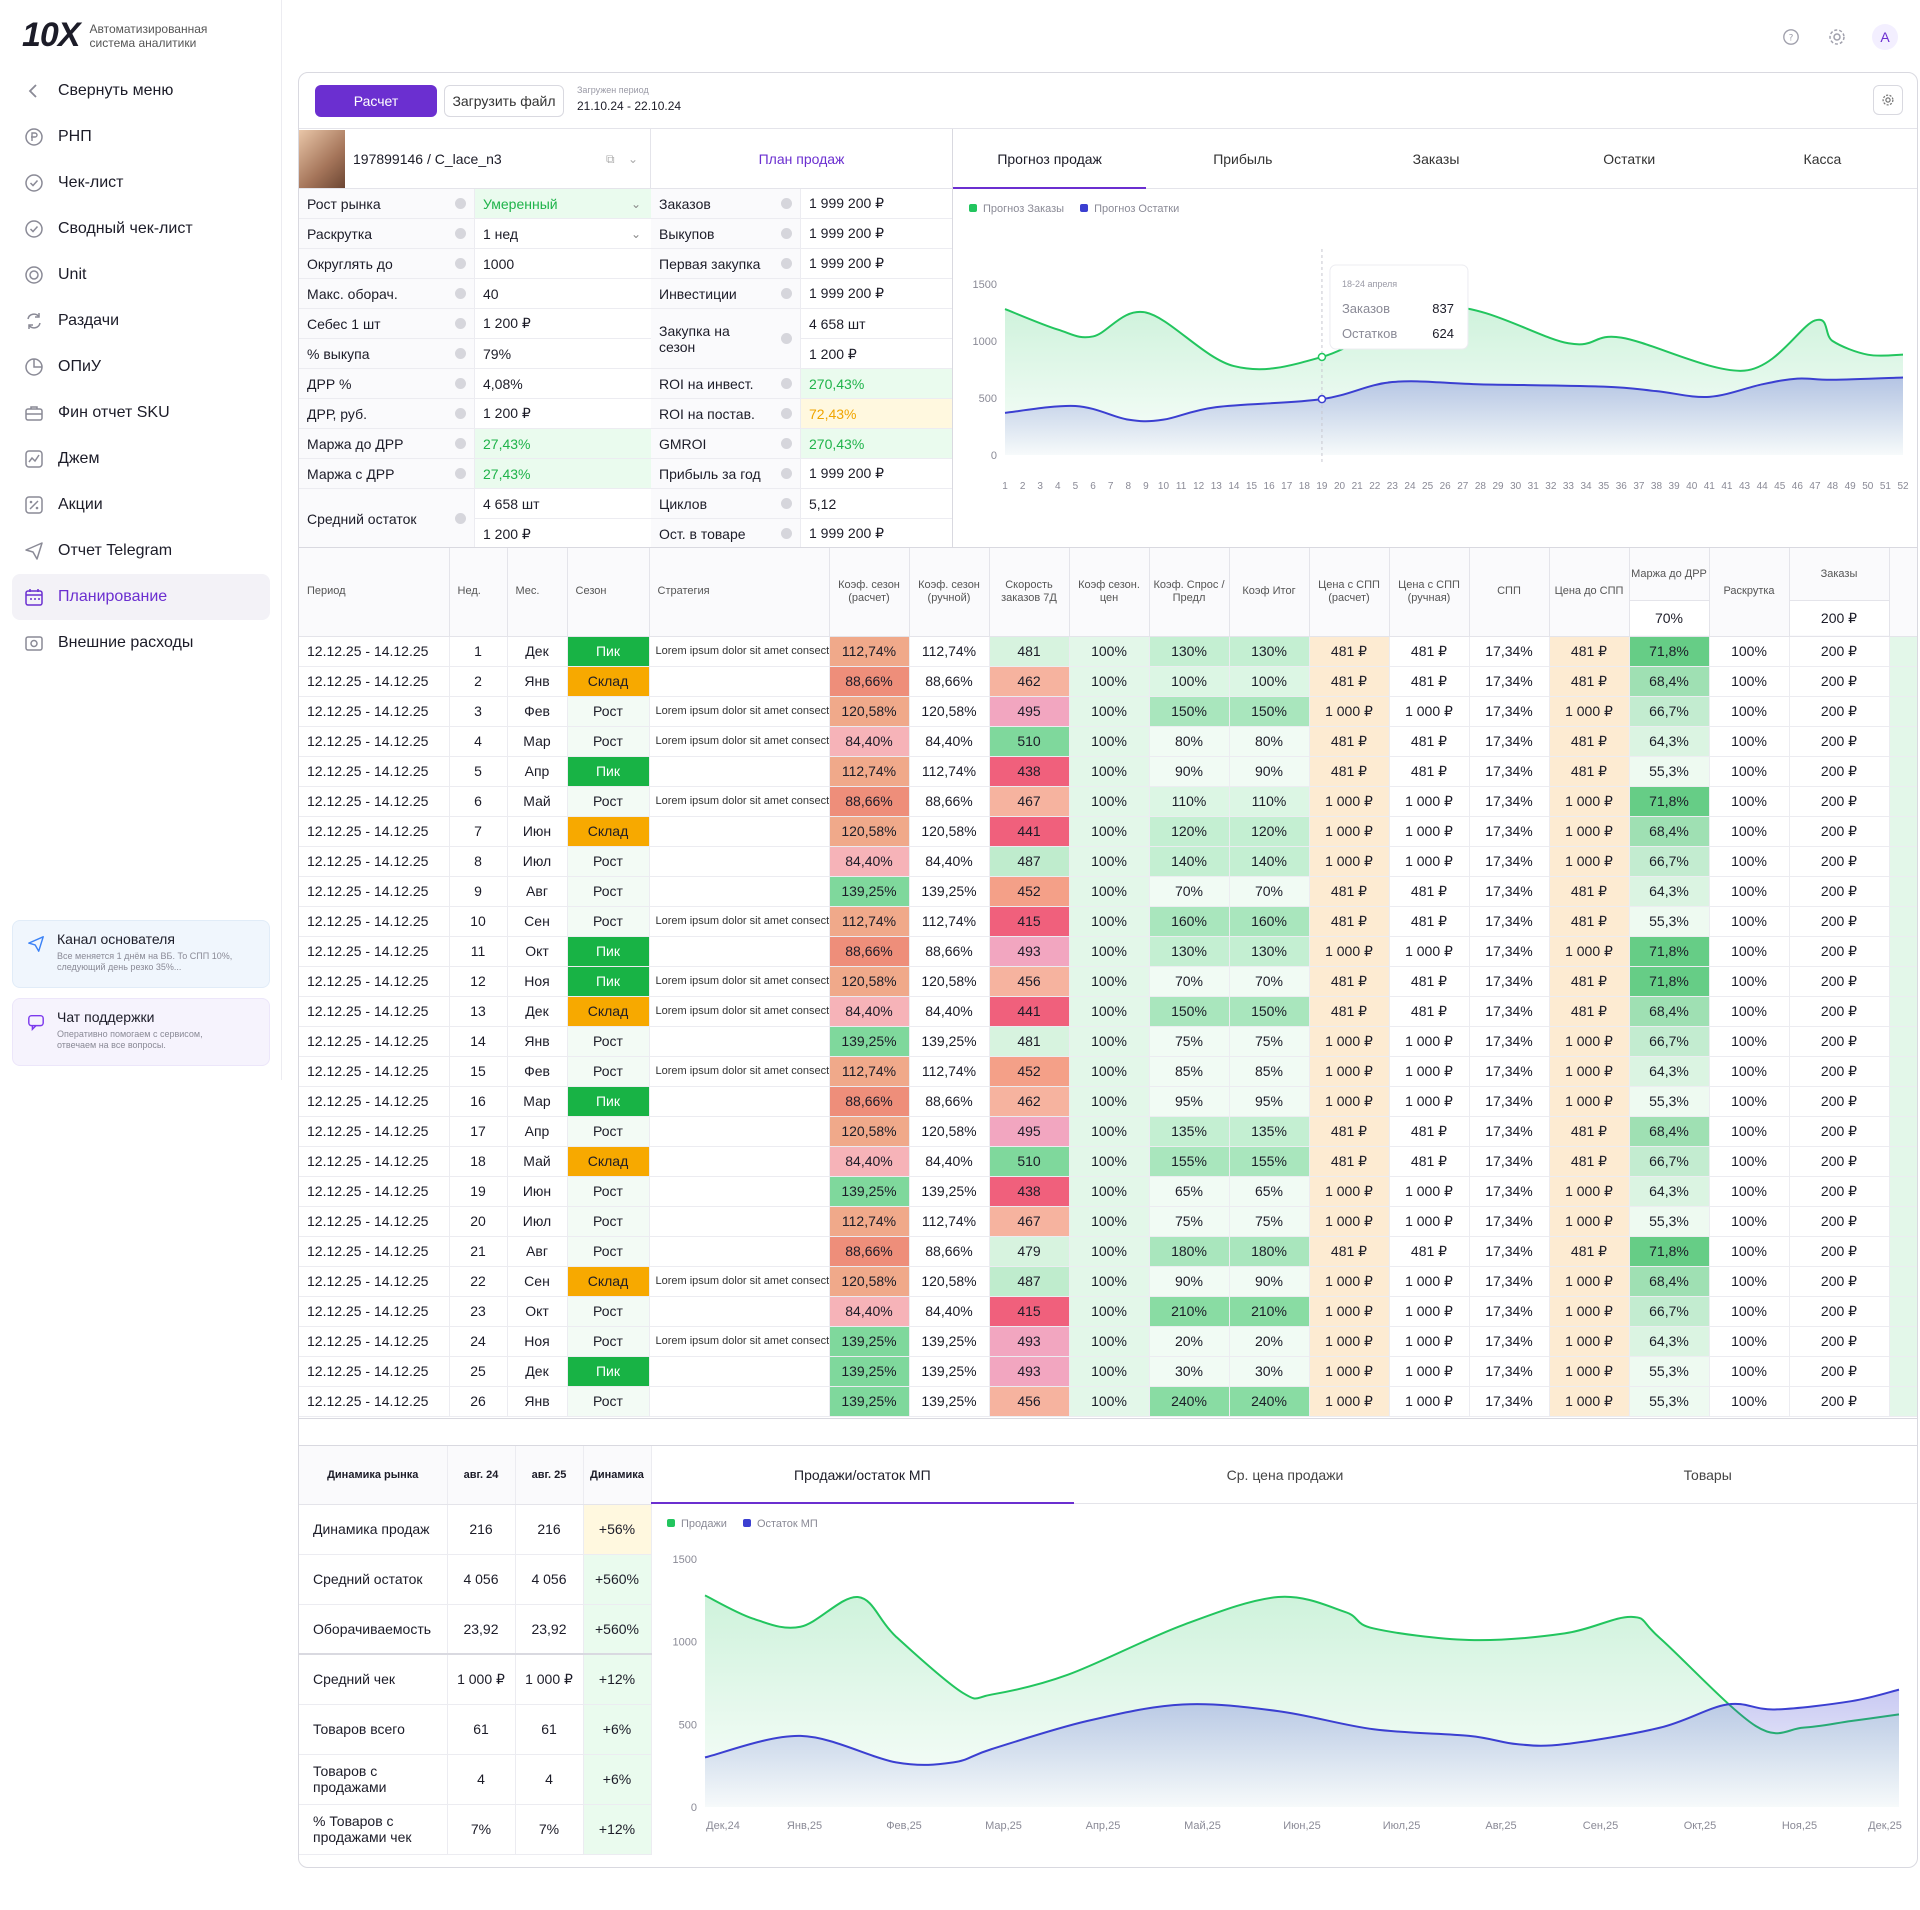 The image size is (1920, 1910). I want to click on user-avatar: A, so click(1885, 37).